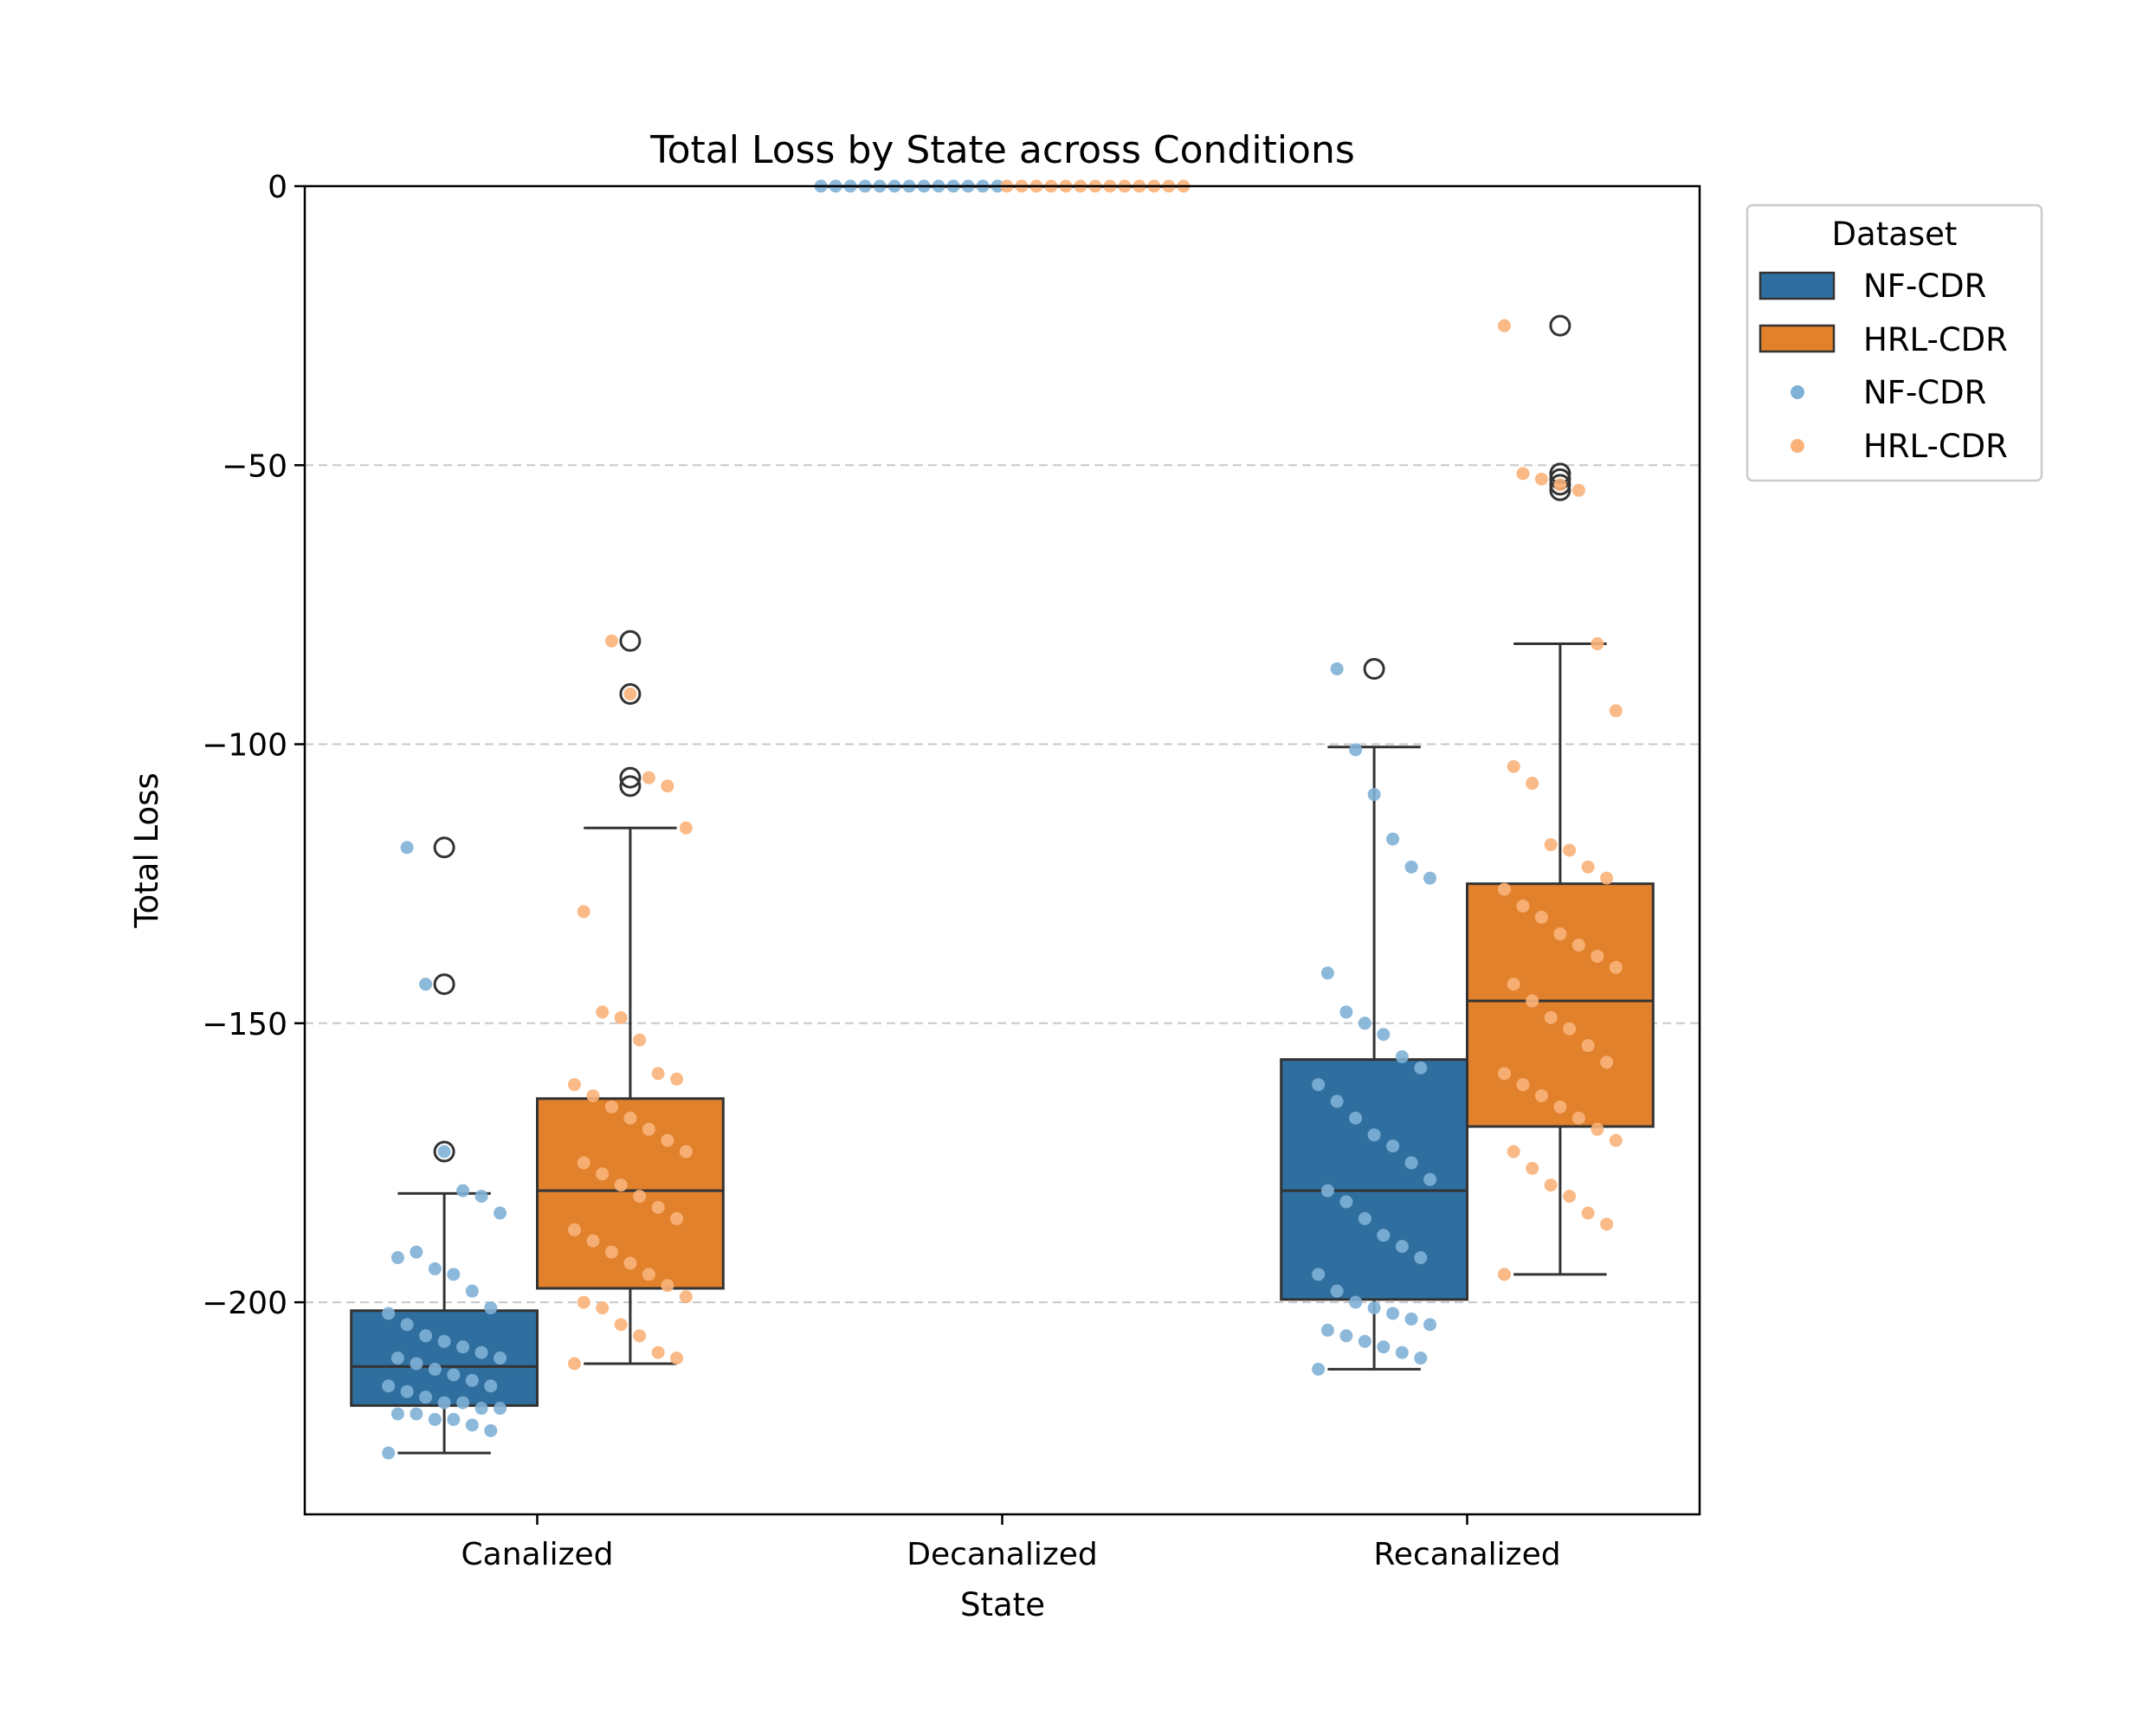 The image size is (2149, 1736). What do you see at coordinates (244, 1024) in the screenshot?
I see `y-tick-label: −150` at bounding box center [244, 1024].